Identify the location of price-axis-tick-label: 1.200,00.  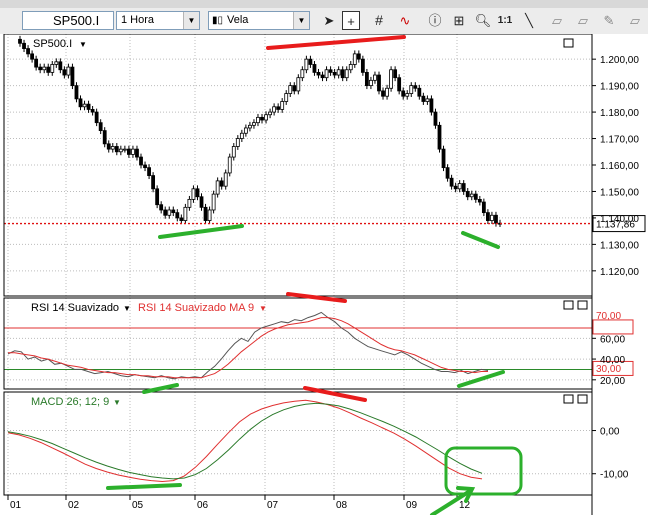
(619, 60).